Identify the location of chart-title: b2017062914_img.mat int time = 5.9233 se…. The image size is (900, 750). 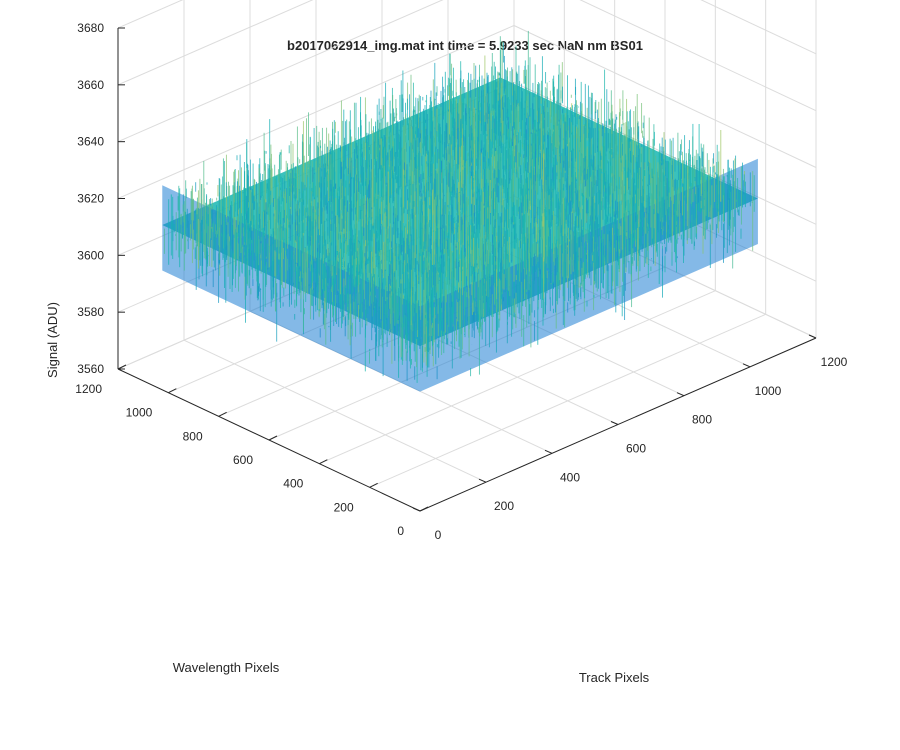
(465, 45).